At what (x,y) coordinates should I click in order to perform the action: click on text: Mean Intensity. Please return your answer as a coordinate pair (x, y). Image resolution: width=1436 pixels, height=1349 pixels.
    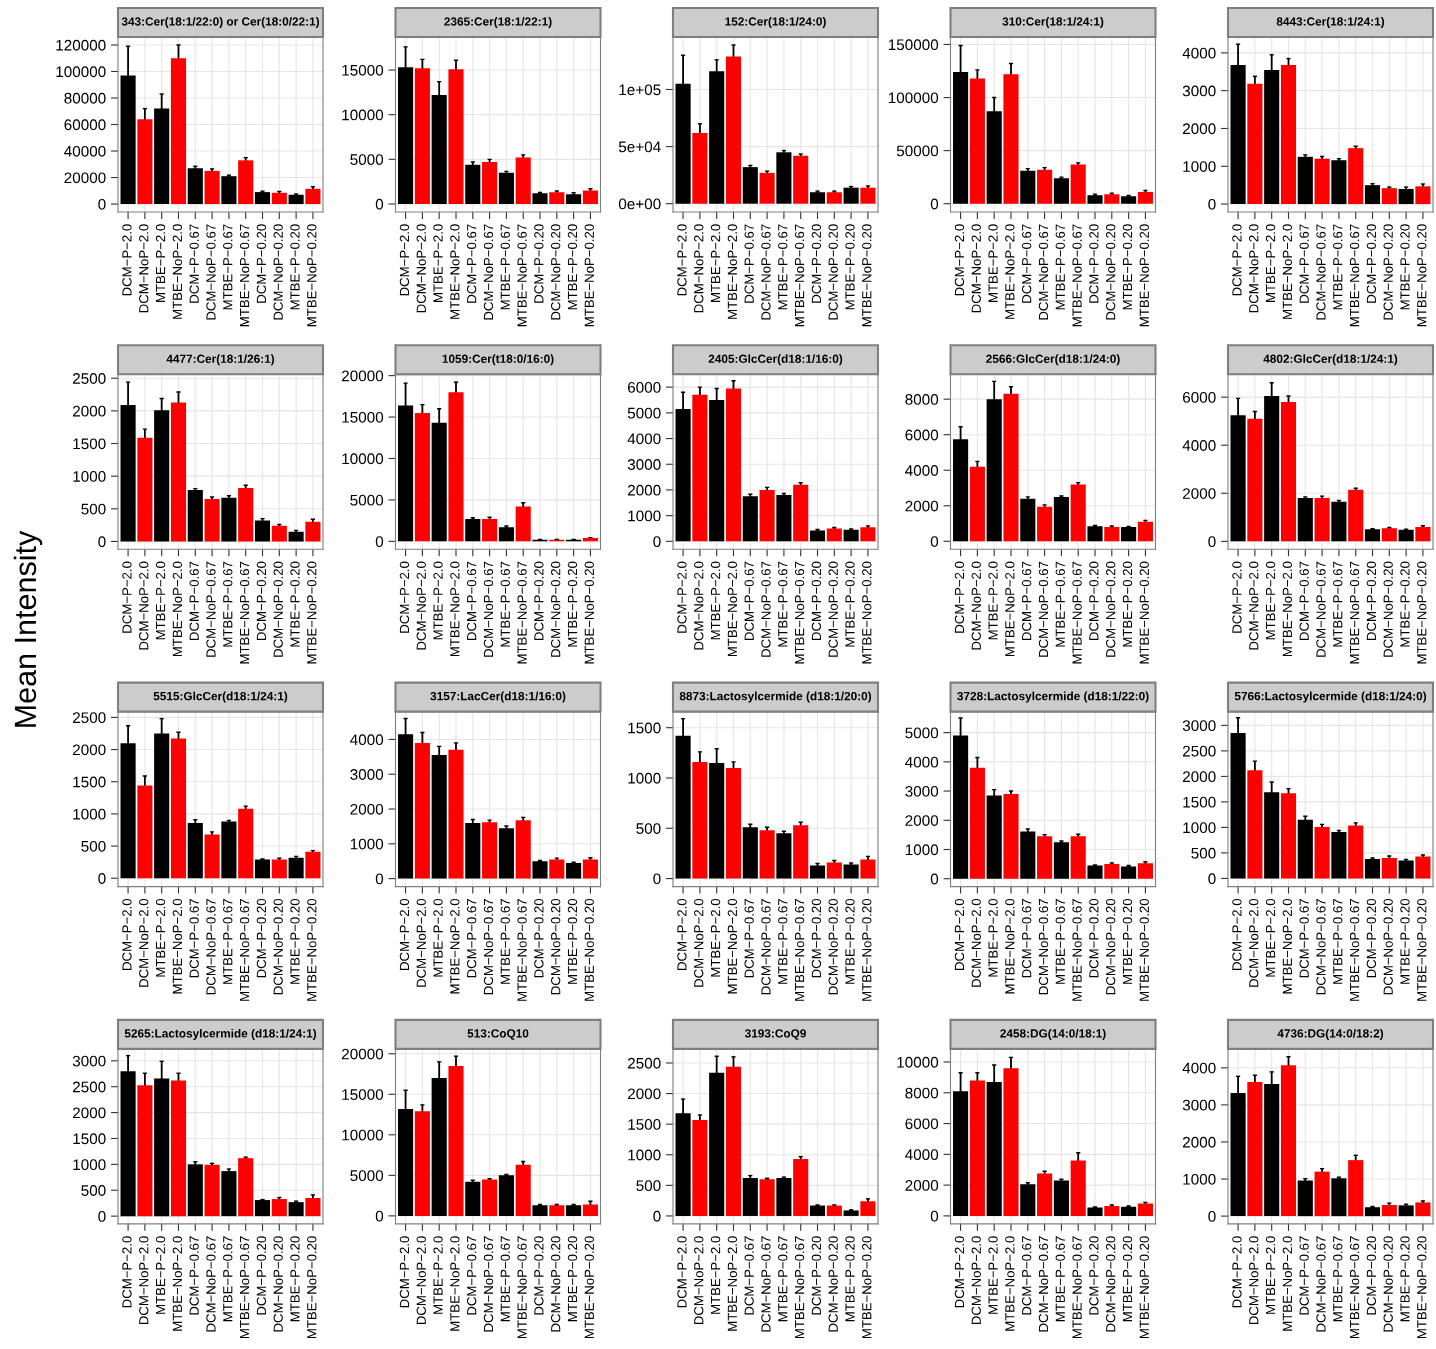
    Looking at the image, I should click on (28, 628).